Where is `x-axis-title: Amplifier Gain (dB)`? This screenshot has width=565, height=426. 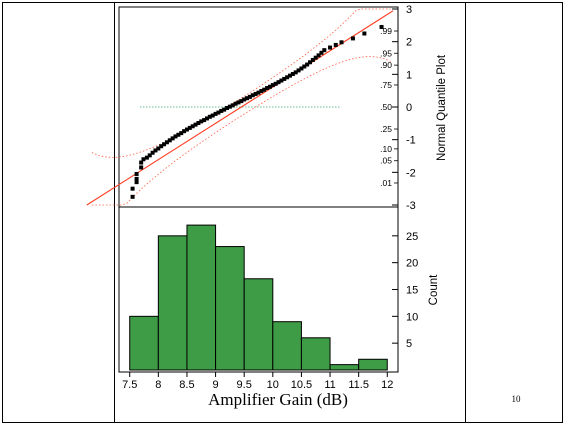
x-axis-title: Amplifier Gain (dB) is located at coordinates (278, 399).